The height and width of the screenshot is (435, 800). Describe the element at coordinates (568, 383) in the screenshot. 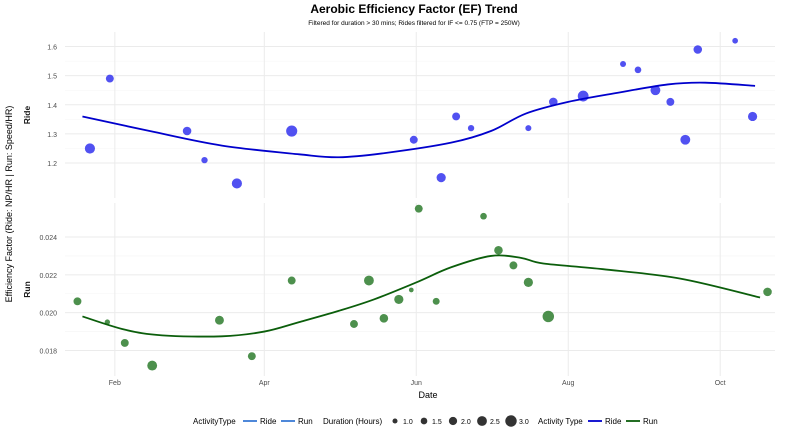

I see `x-tick-label: Aug` at that location.